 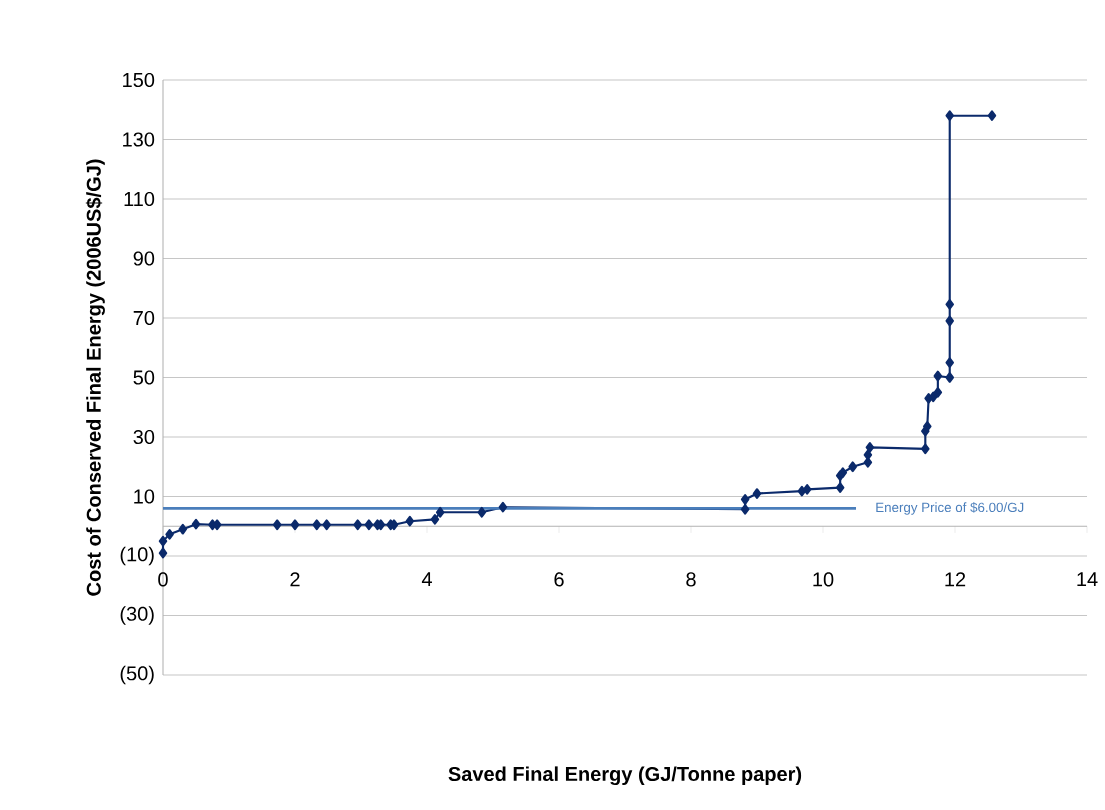 What do you see at coordinates (691, 579) in the screenshot?
I see `x-tick-label: 8` at bounding box center [691, 579].